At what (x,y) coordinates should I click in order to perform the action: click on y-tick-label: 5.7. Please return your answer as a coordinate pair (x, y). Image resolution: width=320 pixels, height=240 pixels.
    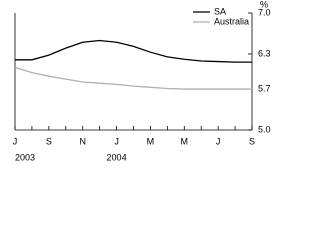
    Looking at the image, I should click on (264, 88).